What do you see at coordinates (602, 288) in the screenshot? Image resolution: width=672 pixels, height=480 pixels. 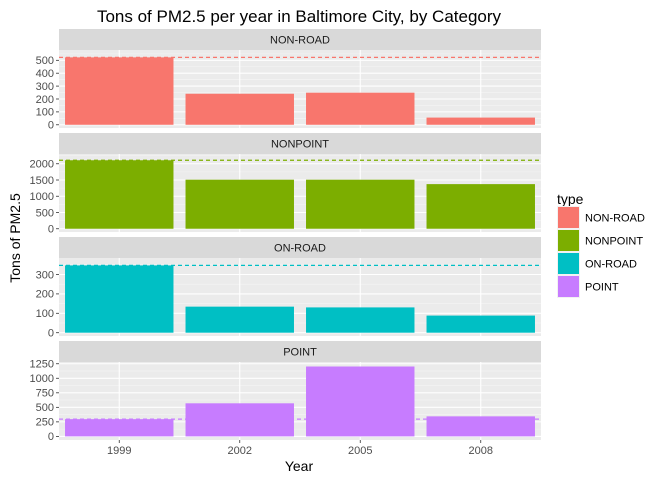 I see `legend-label: POINT` at bounding box center [602, 288].